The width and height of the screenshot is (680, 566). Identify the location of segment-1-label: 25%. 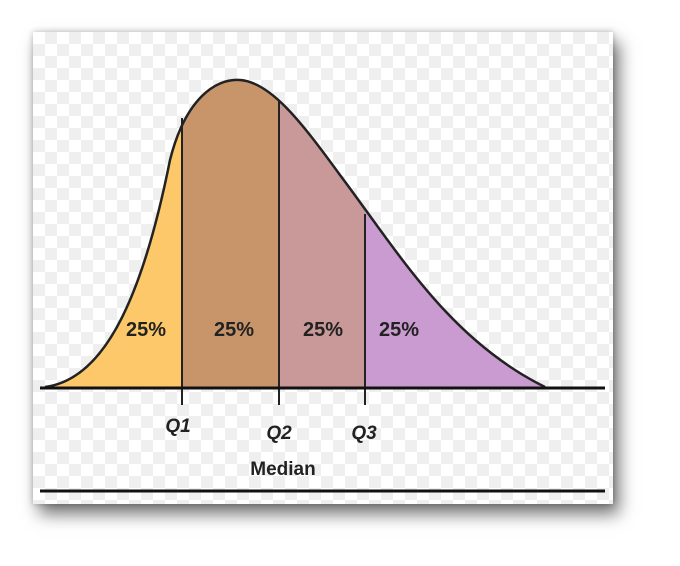
(146, 330).